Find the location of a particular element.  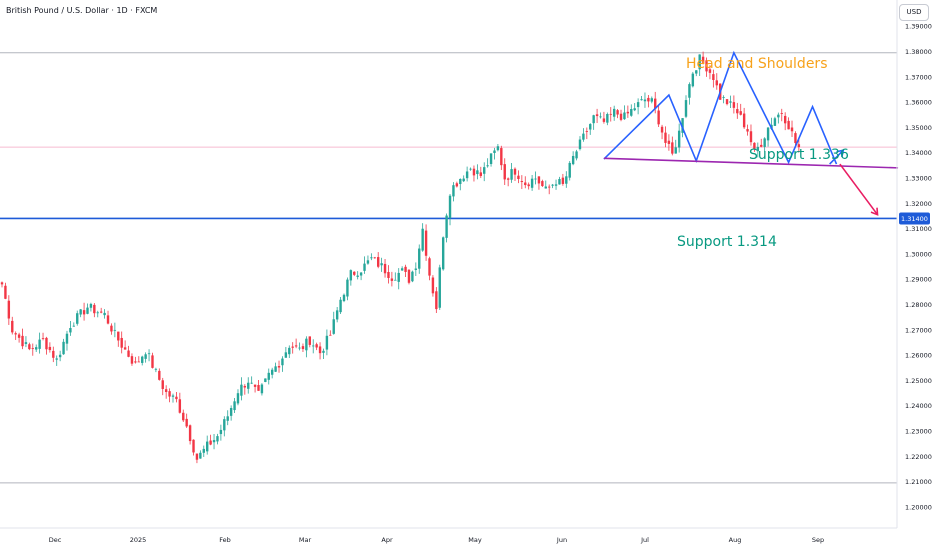

price-tick-label: 1.20000 is located at coordinates (918, 507).